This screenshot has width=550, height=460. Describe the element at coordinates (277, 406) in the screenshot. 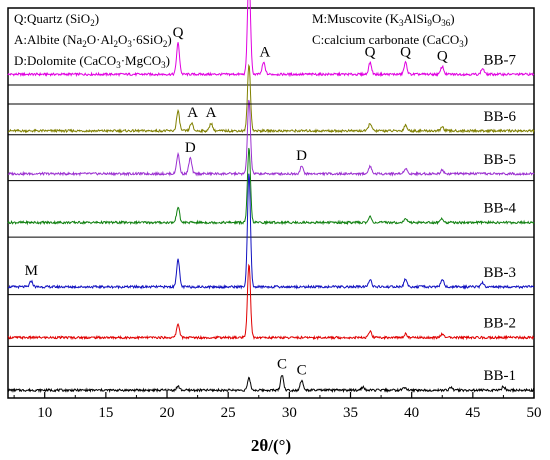

I see `x-axis: 10 15 20 25 30 35 40 45 50` at that location.